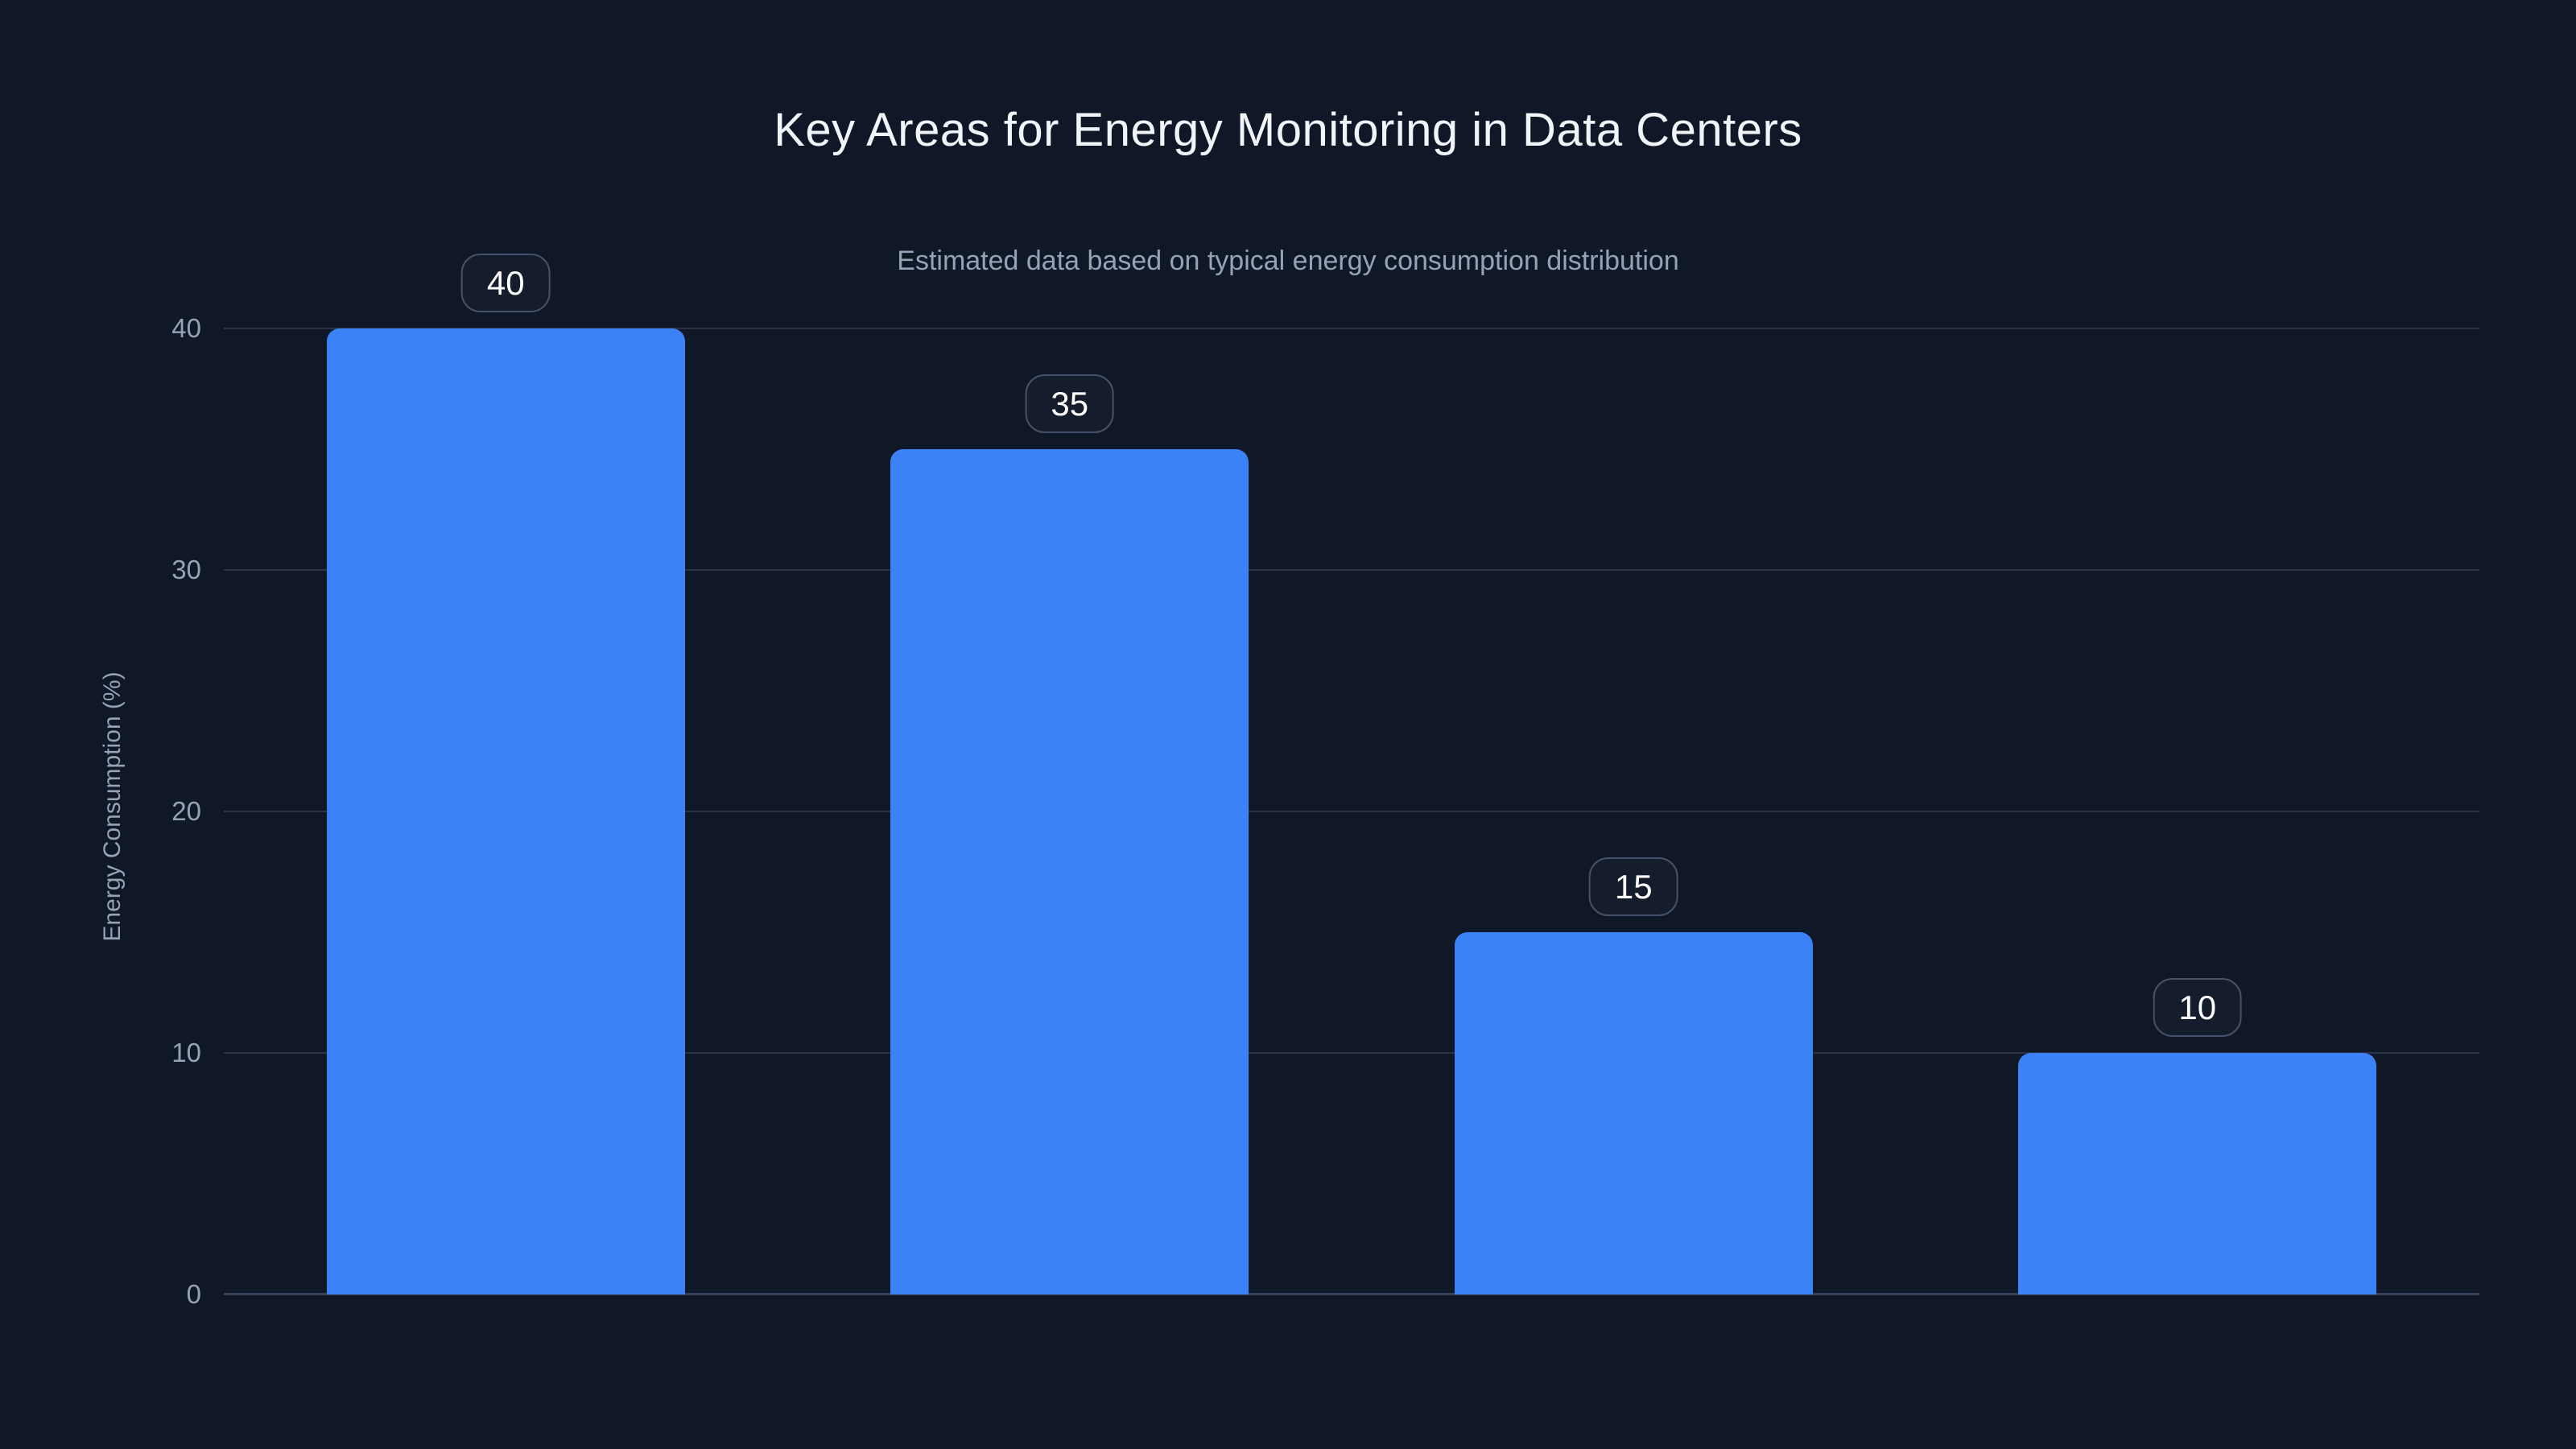 The height and width of the screenshot is (1449, 2576). I want to click on y-tick-label: 30, so click(186, 569).